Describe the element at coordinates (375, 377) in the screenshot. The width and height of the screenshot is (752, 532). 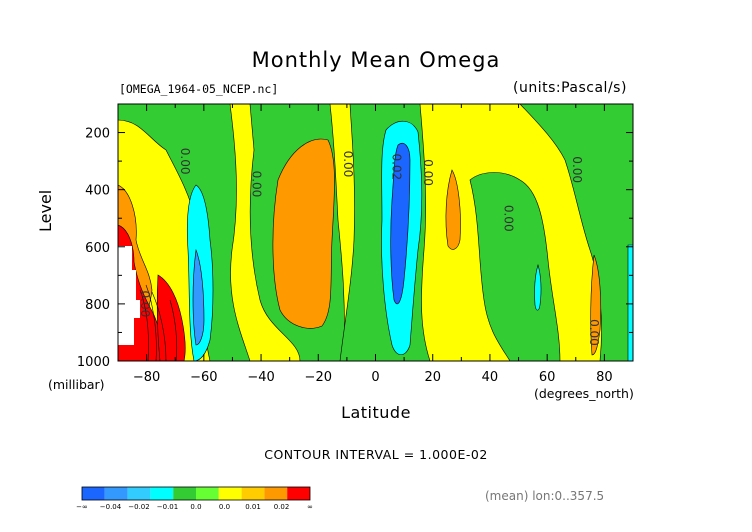
I see `x-tick-label: 0` at that location.